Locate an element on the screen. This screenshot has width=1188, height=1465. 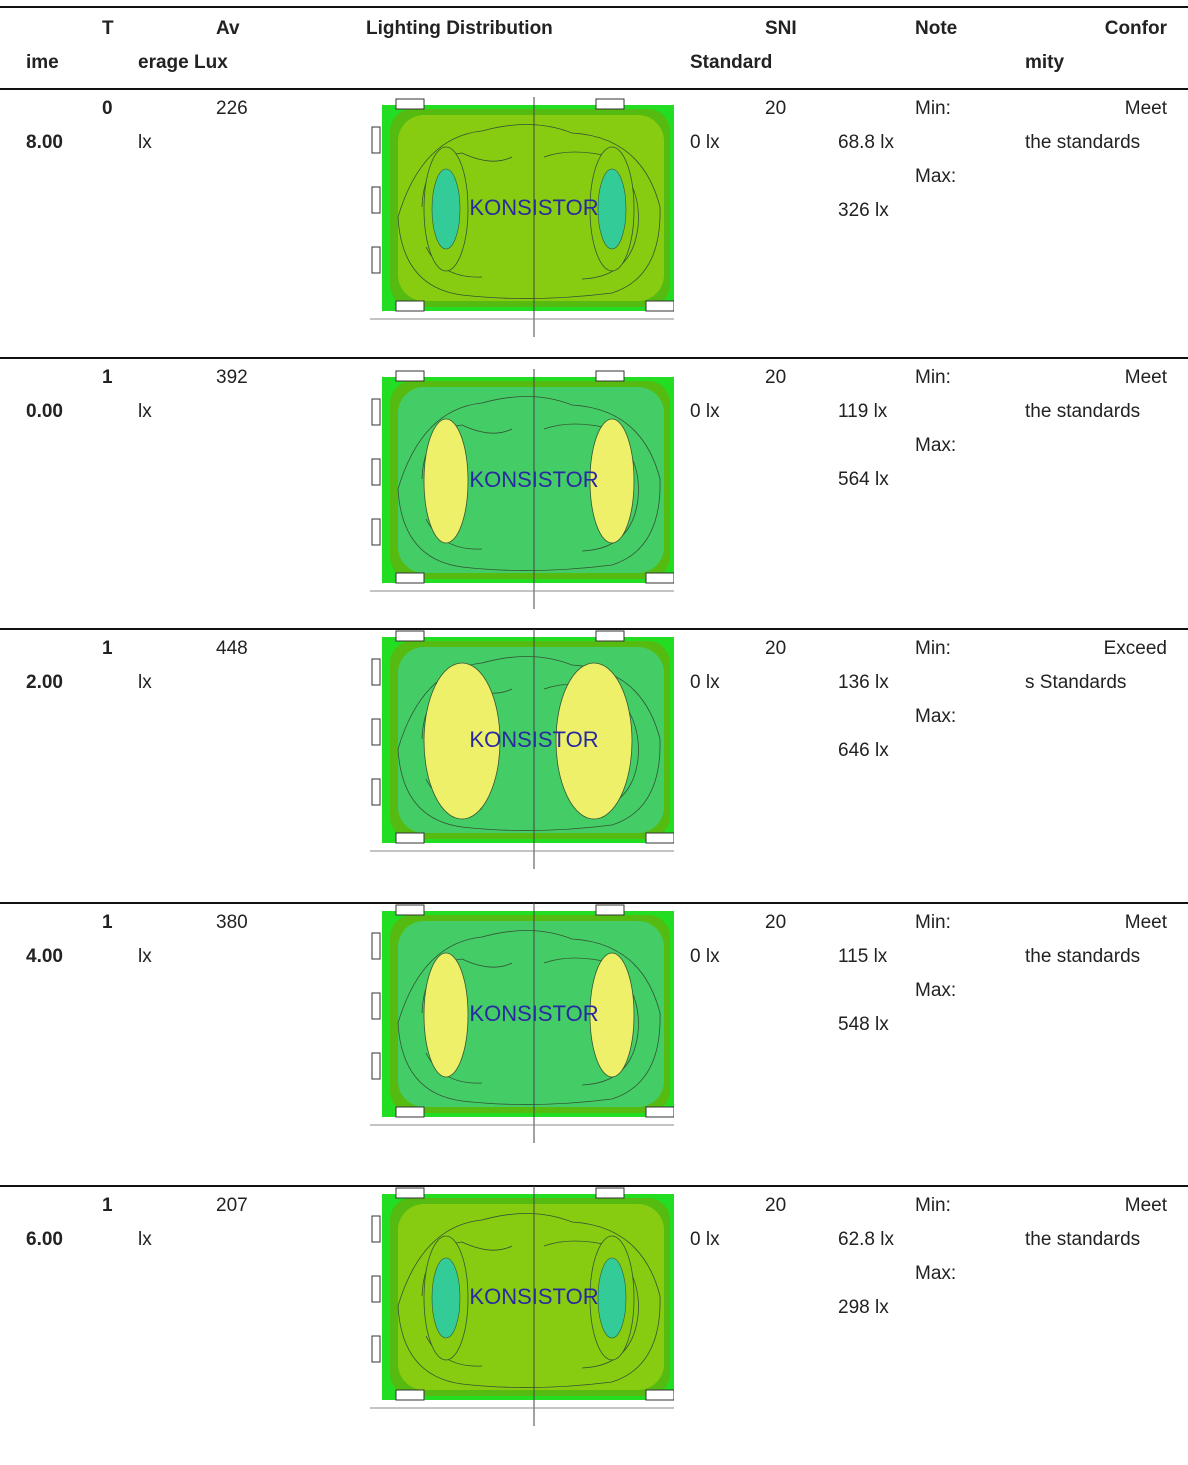
time-line1: 0 is located at coordinates (107, 108).